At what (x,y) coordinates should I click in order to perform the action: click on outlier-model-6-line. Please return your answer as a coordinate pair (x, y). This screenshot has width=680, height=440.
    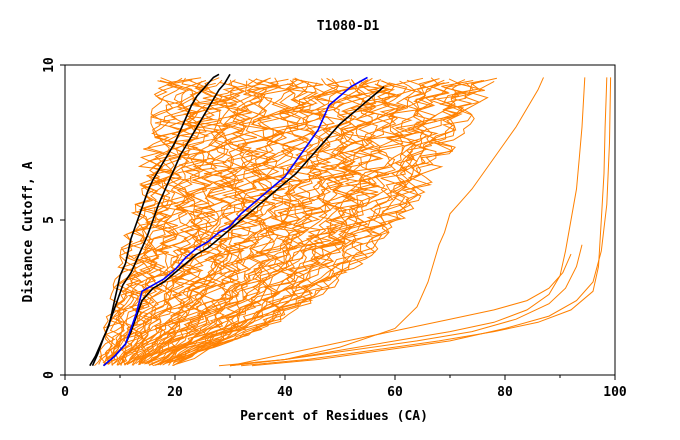
    Looking at the image, I should click on (400, 310).